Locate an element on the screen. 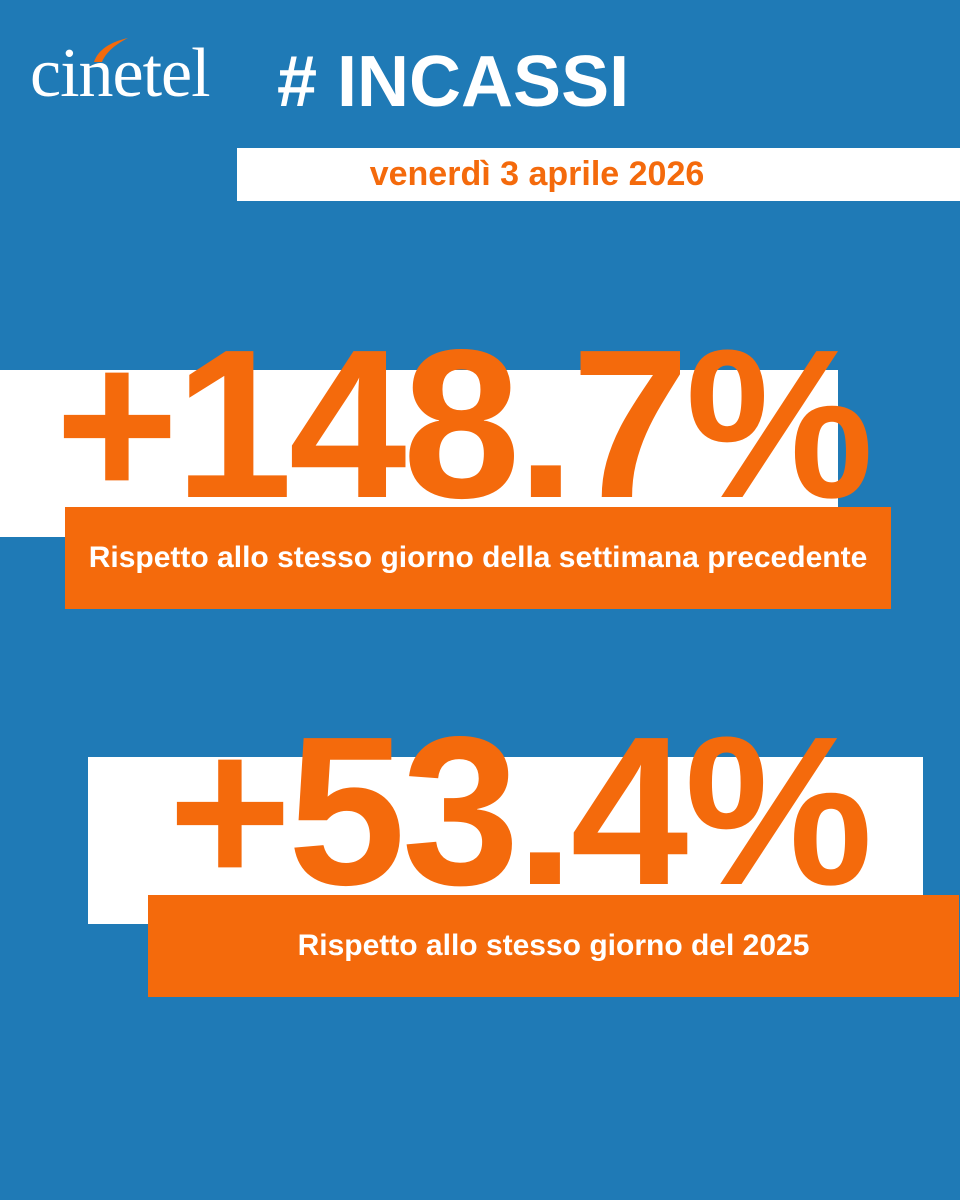  date-label: venerdì 3 aprile 2026 is located at coordinates (537, 174).